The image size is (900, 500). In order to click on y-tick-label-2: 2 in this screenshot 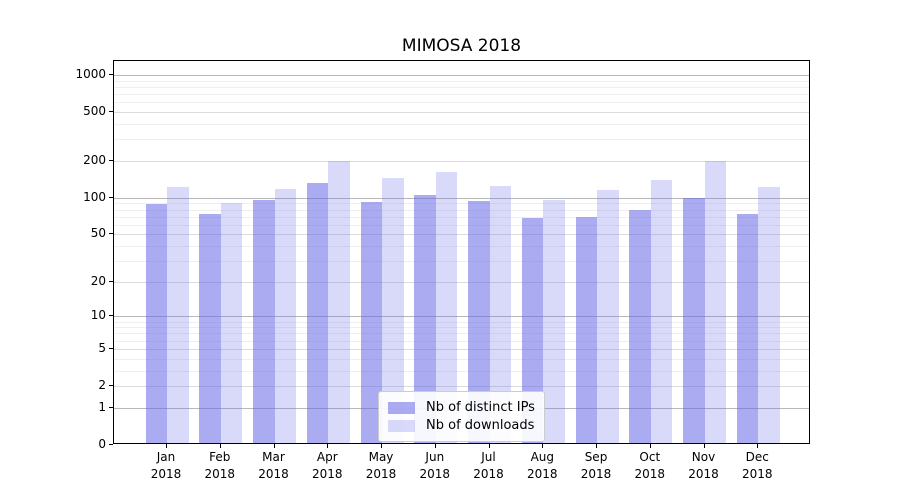, I will do `click(102, 384)`.